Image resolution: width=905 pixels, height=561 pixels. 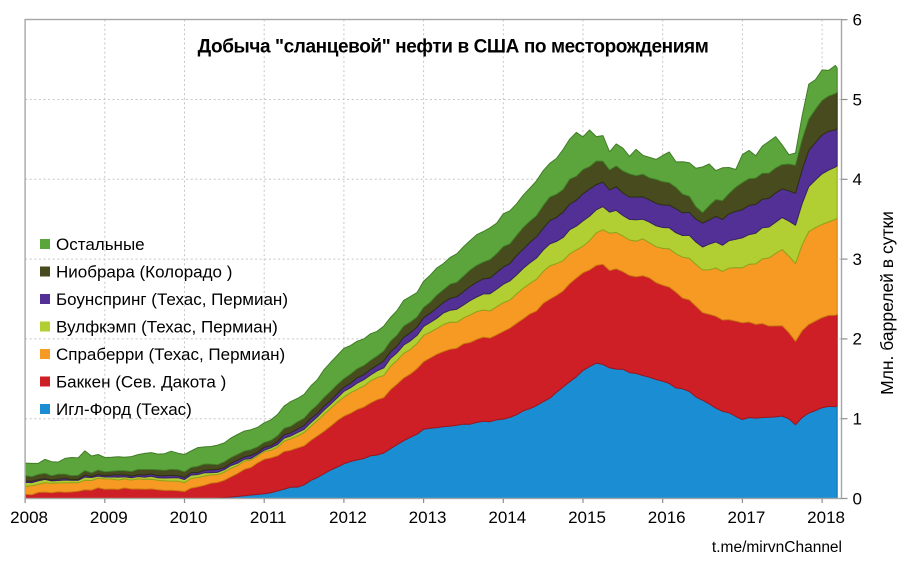 What do you see at coordinates (124, 409) in the screenshot?
I see `svg-text: Игл-Форд (Техас)` at bounding box center [124, 409].